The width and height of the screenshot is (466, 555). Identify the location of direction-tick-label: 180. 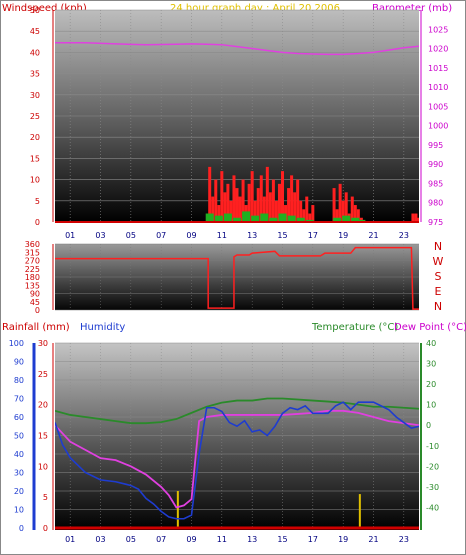
(32, 277).